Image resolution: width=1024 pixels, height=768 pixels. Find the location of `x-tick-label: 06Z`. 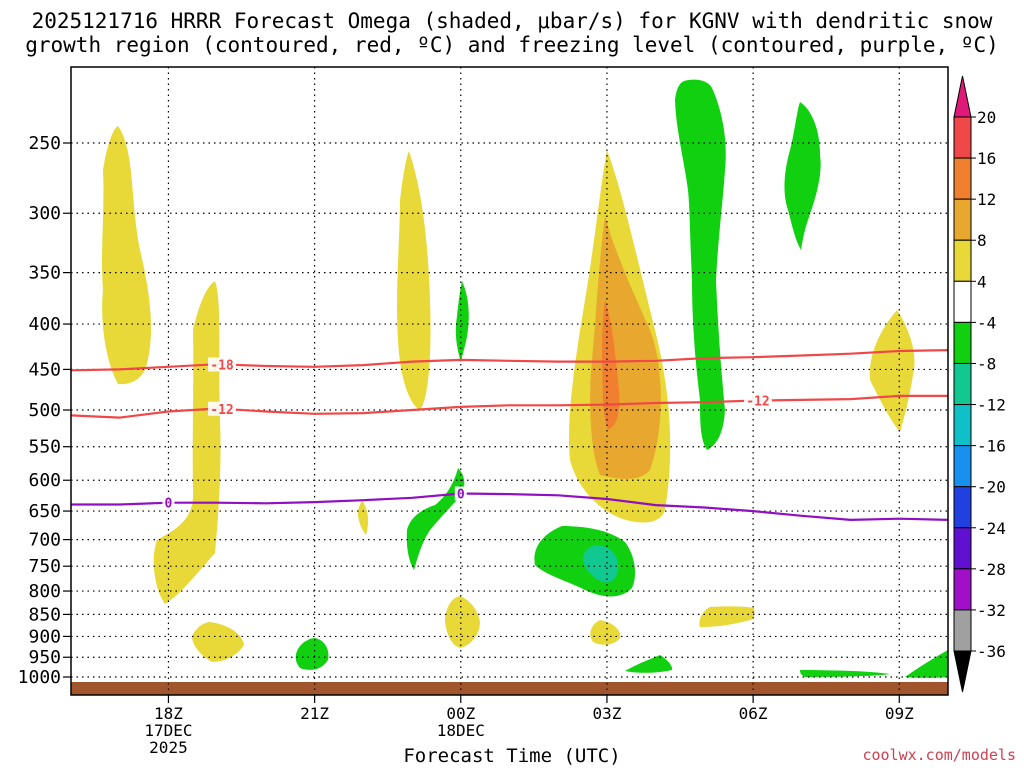

x-tick-label: 06Z is located at coordinates (753, 713).